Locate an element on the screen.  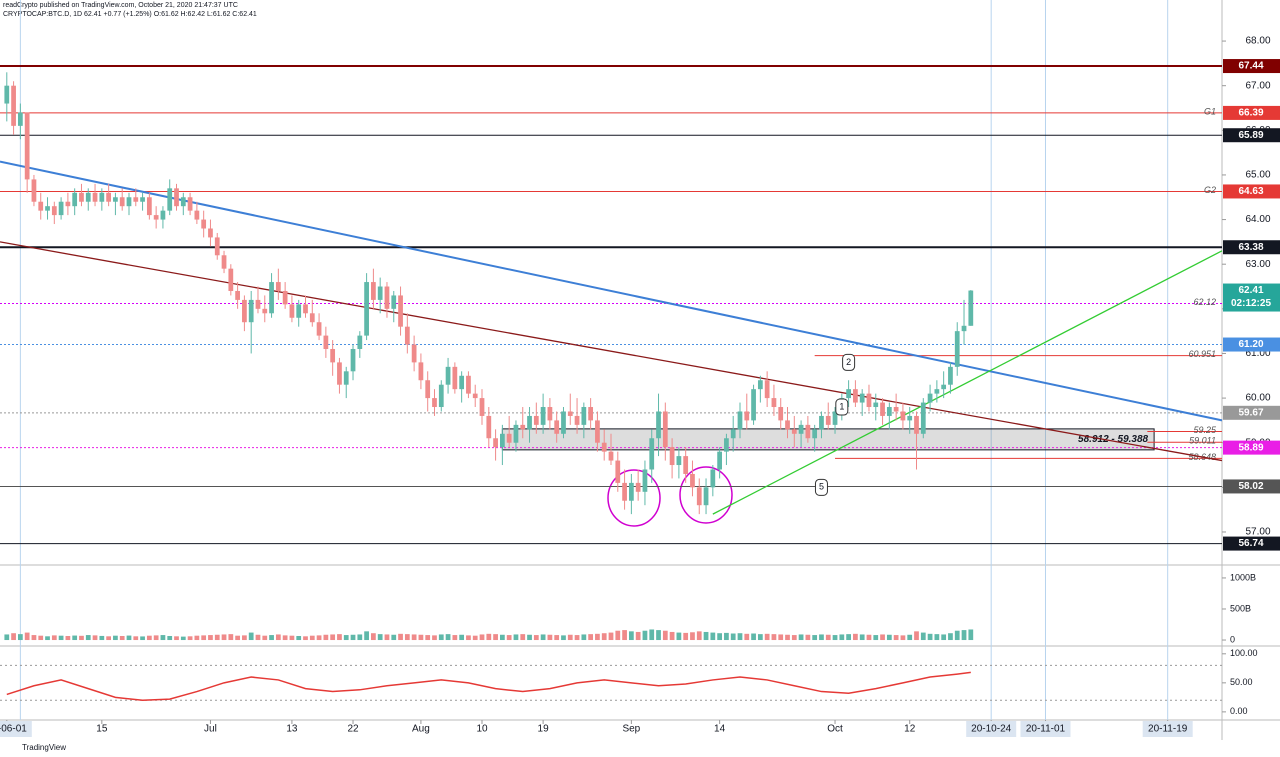
y-tick-label: 61.00 is located at coordinates (1257, 353).